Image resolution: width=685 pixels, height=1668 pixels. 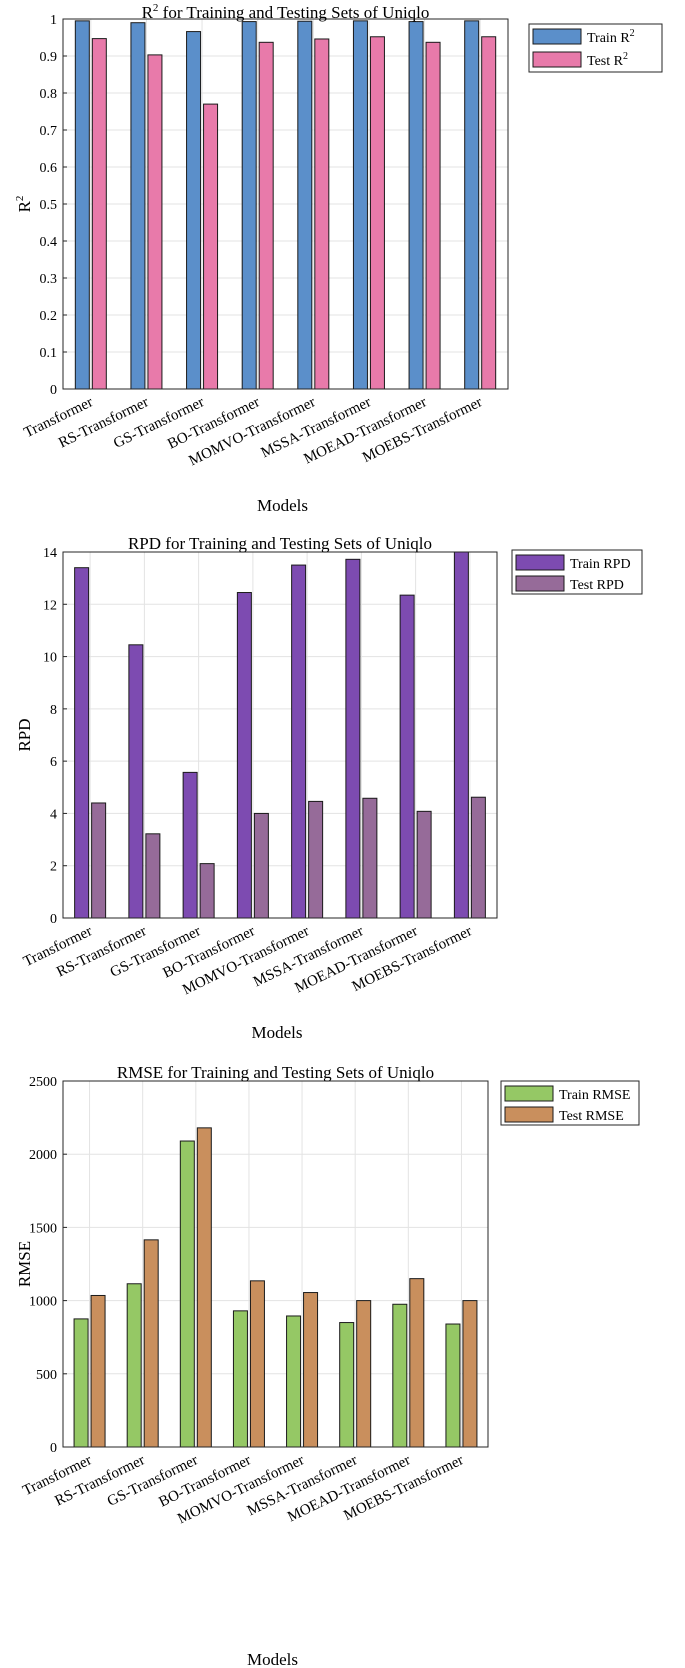 What do you see at coordinates (53, 814) in the screenshot?
I see `y-tick-label: 4` at bounding box center [53, 814].